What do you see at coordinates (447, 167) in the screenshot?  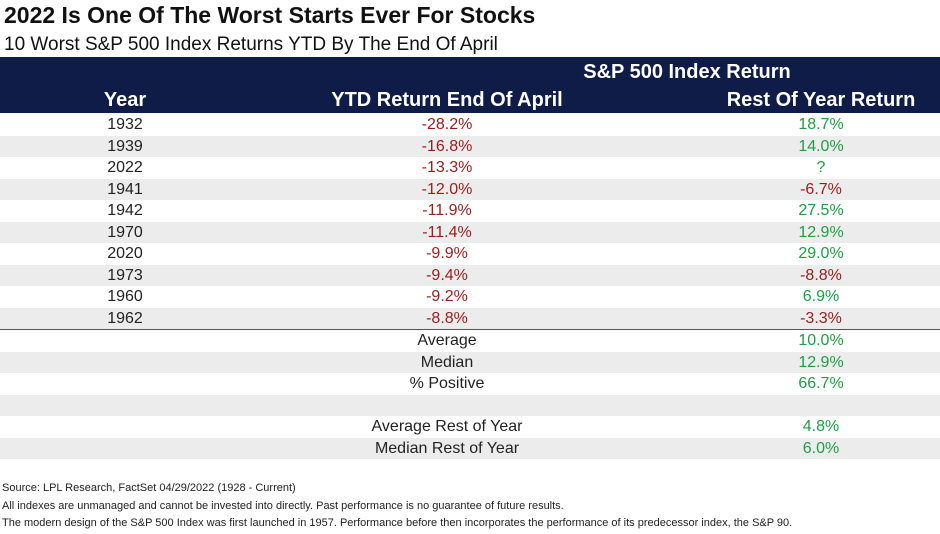 I see `cell-ytd-return: -13.3%` at bounding box center [447, 167].